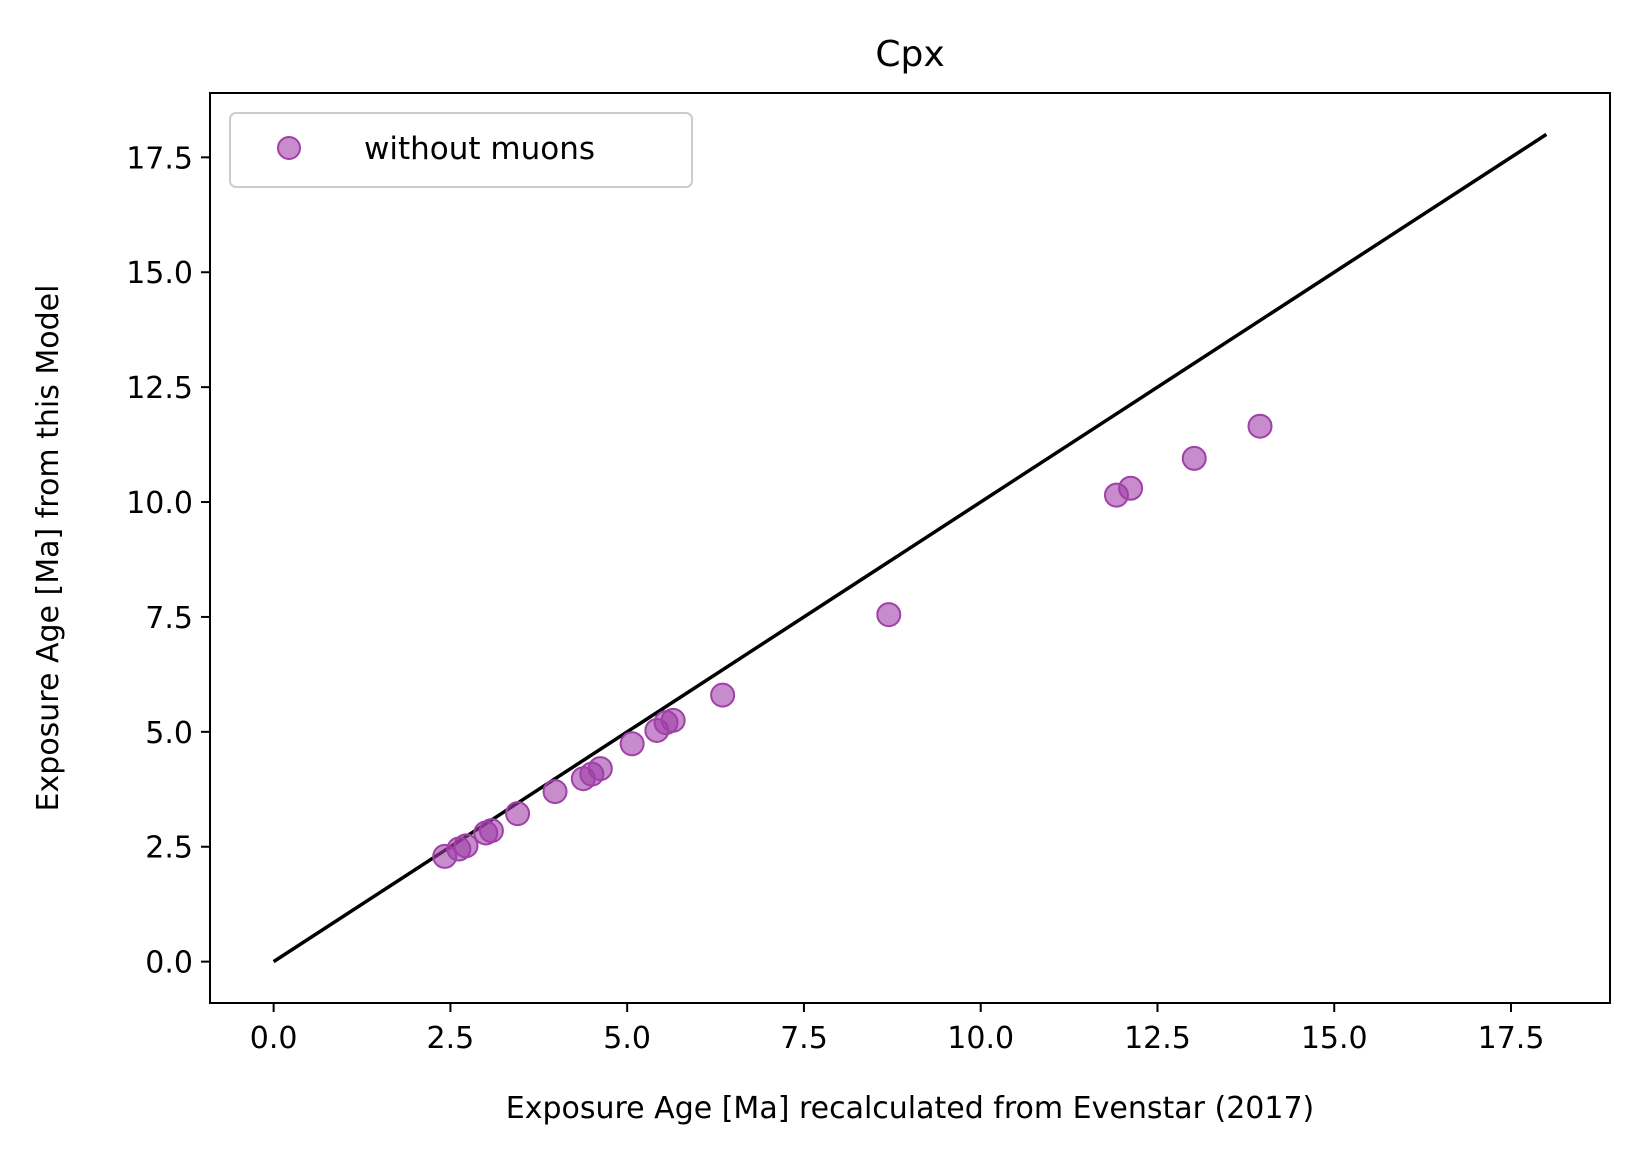  Describe the element at coordinates (159, 273) in the screenshot. I see `y-tick-label: 15.0` at that location.